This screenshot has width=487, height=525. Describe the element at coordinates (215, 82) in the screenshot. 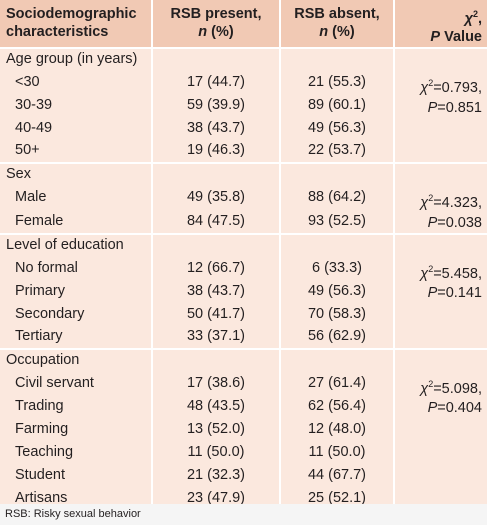

I see `rsb-present-value: 17 (44.7)` at that location.